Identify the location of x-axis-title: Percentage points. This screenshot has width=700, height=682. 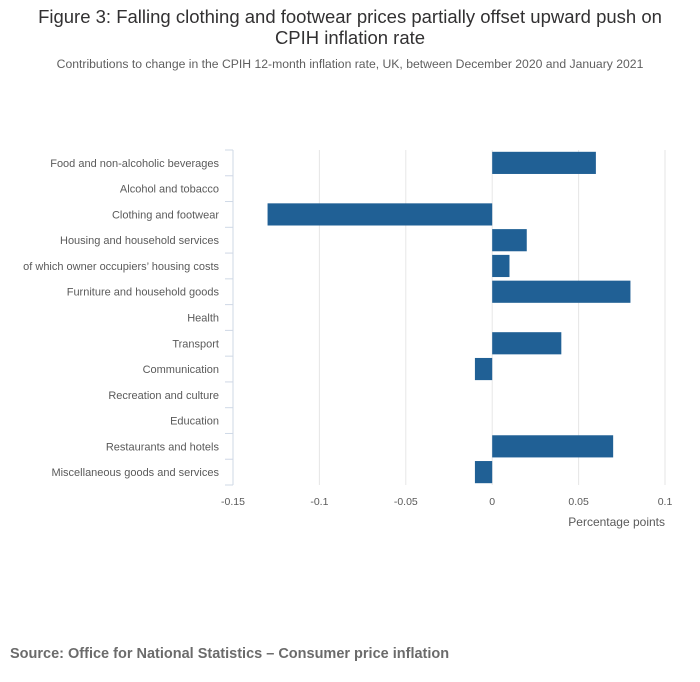
(616, 522).